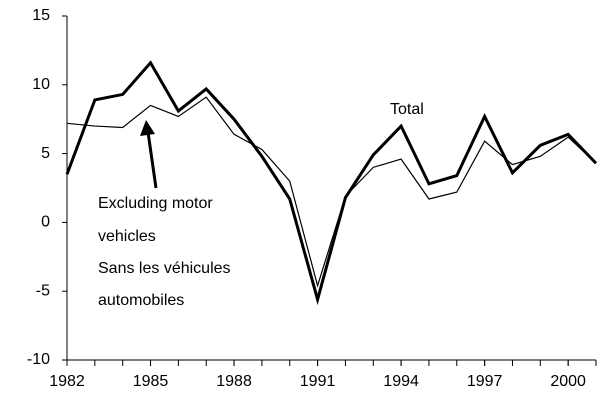 The width and height of the screenshot is (603, 417). I want to click on y-tick-label: -5, so click(43, 290).